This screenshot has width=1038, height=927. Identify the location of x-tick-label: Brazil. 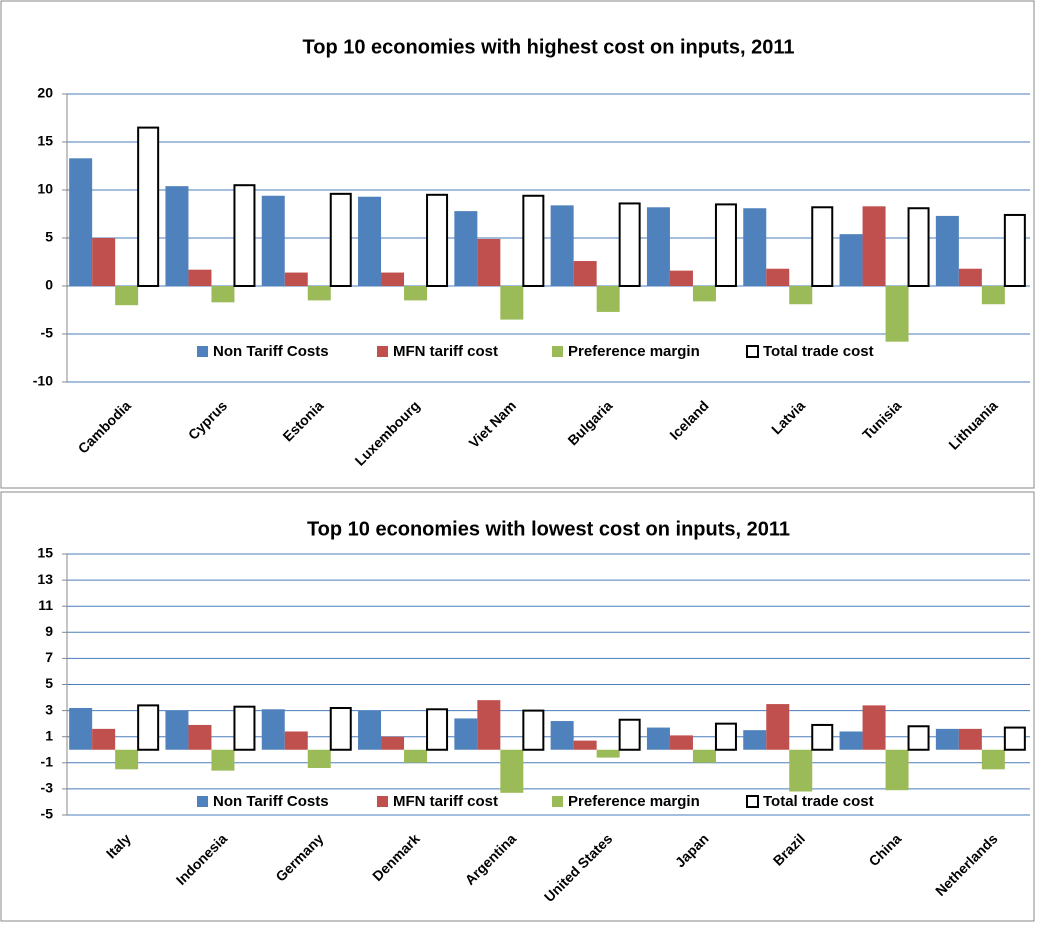
(789, 849).